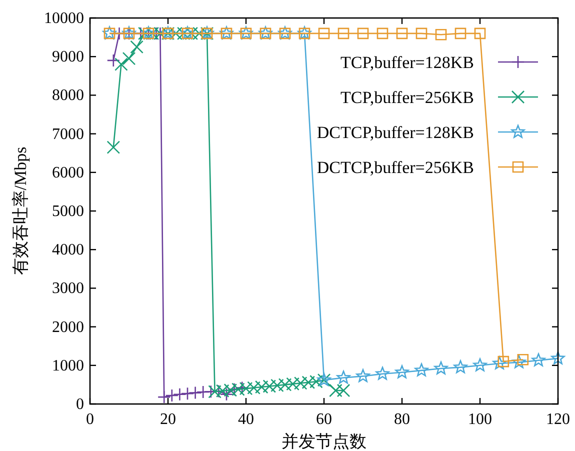  I want to click on legend-label: TCP,buffer=128KB, so click(407, 62).